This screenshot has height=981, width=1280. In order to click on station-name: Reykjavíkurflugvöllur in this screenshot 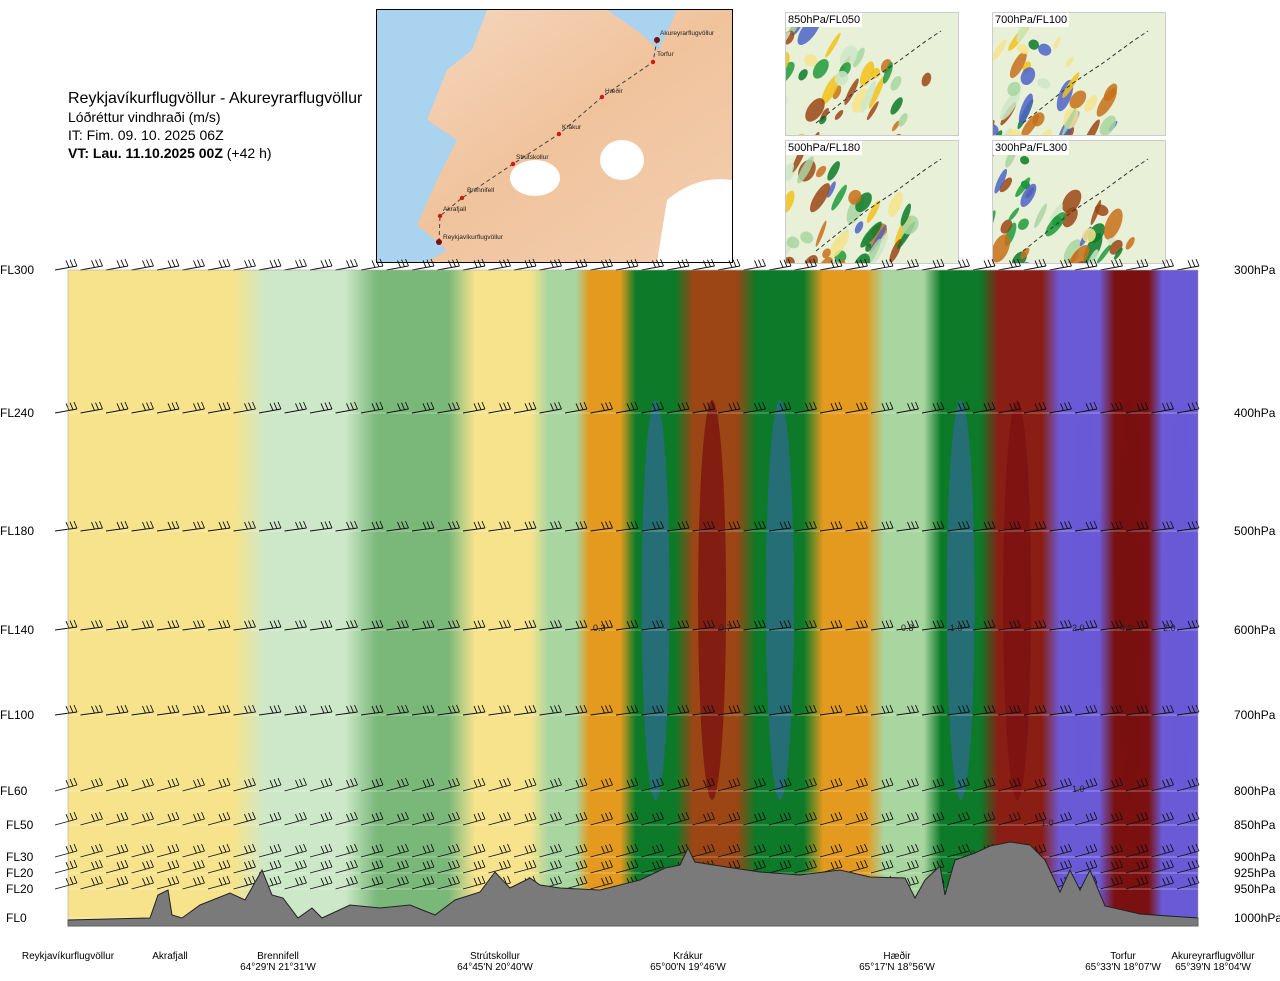, I will do `click(68, 956)`.